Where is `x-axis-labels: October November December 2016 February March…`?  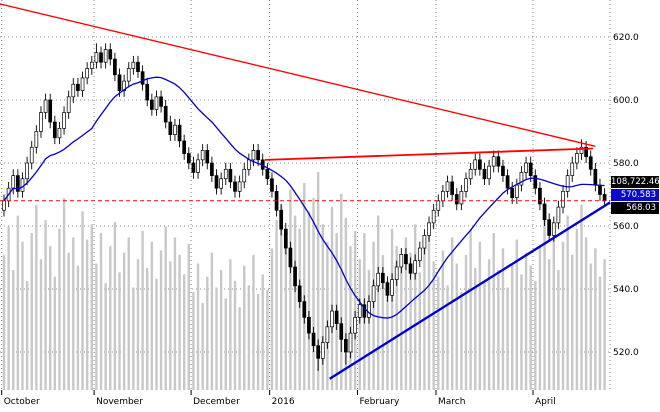 x-axis-labels: October November December 2016 February March… is located at coordinates (278, 398).